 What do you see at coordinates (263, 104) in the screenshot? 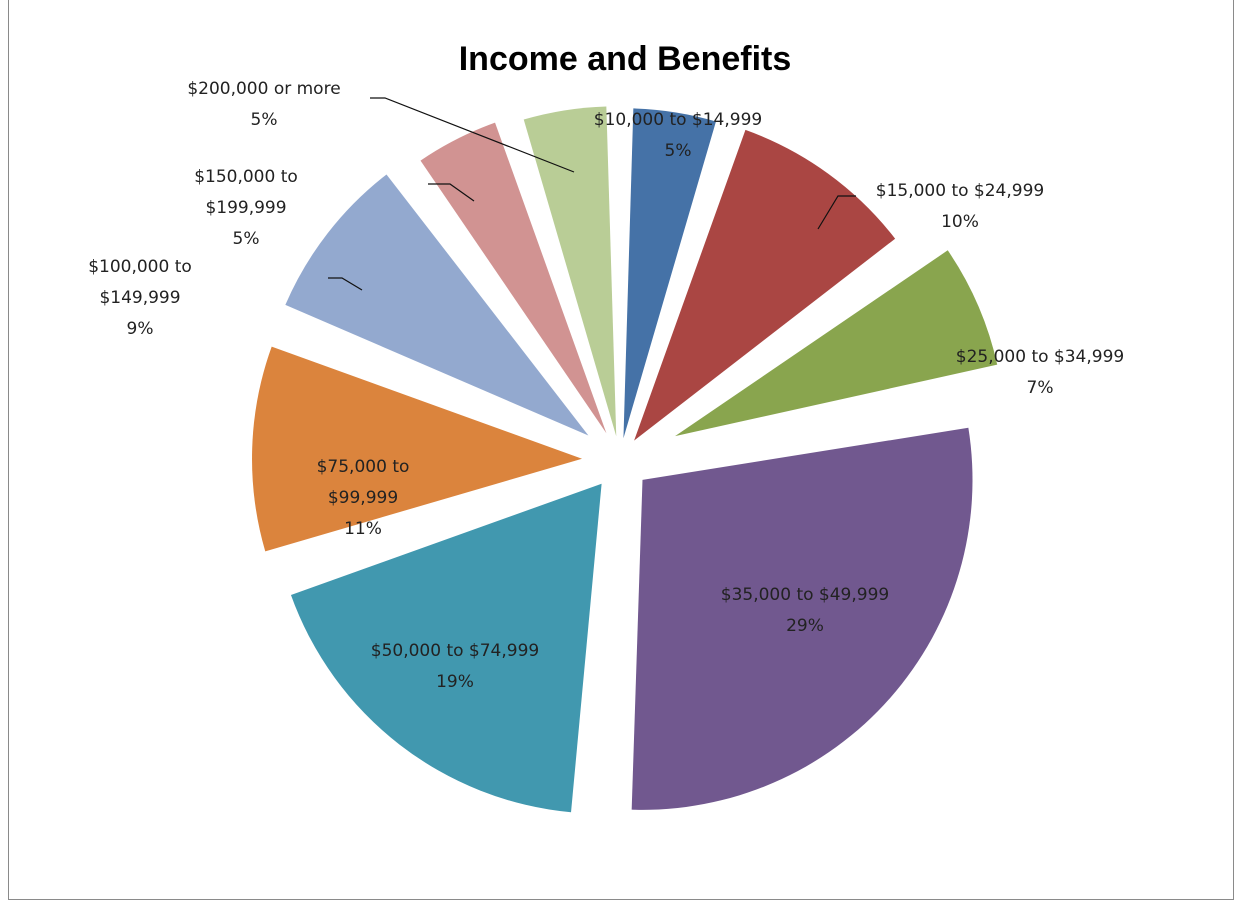
I see `slice-label-9: $200,000 or more 5%` at bounding box center [263, 104].